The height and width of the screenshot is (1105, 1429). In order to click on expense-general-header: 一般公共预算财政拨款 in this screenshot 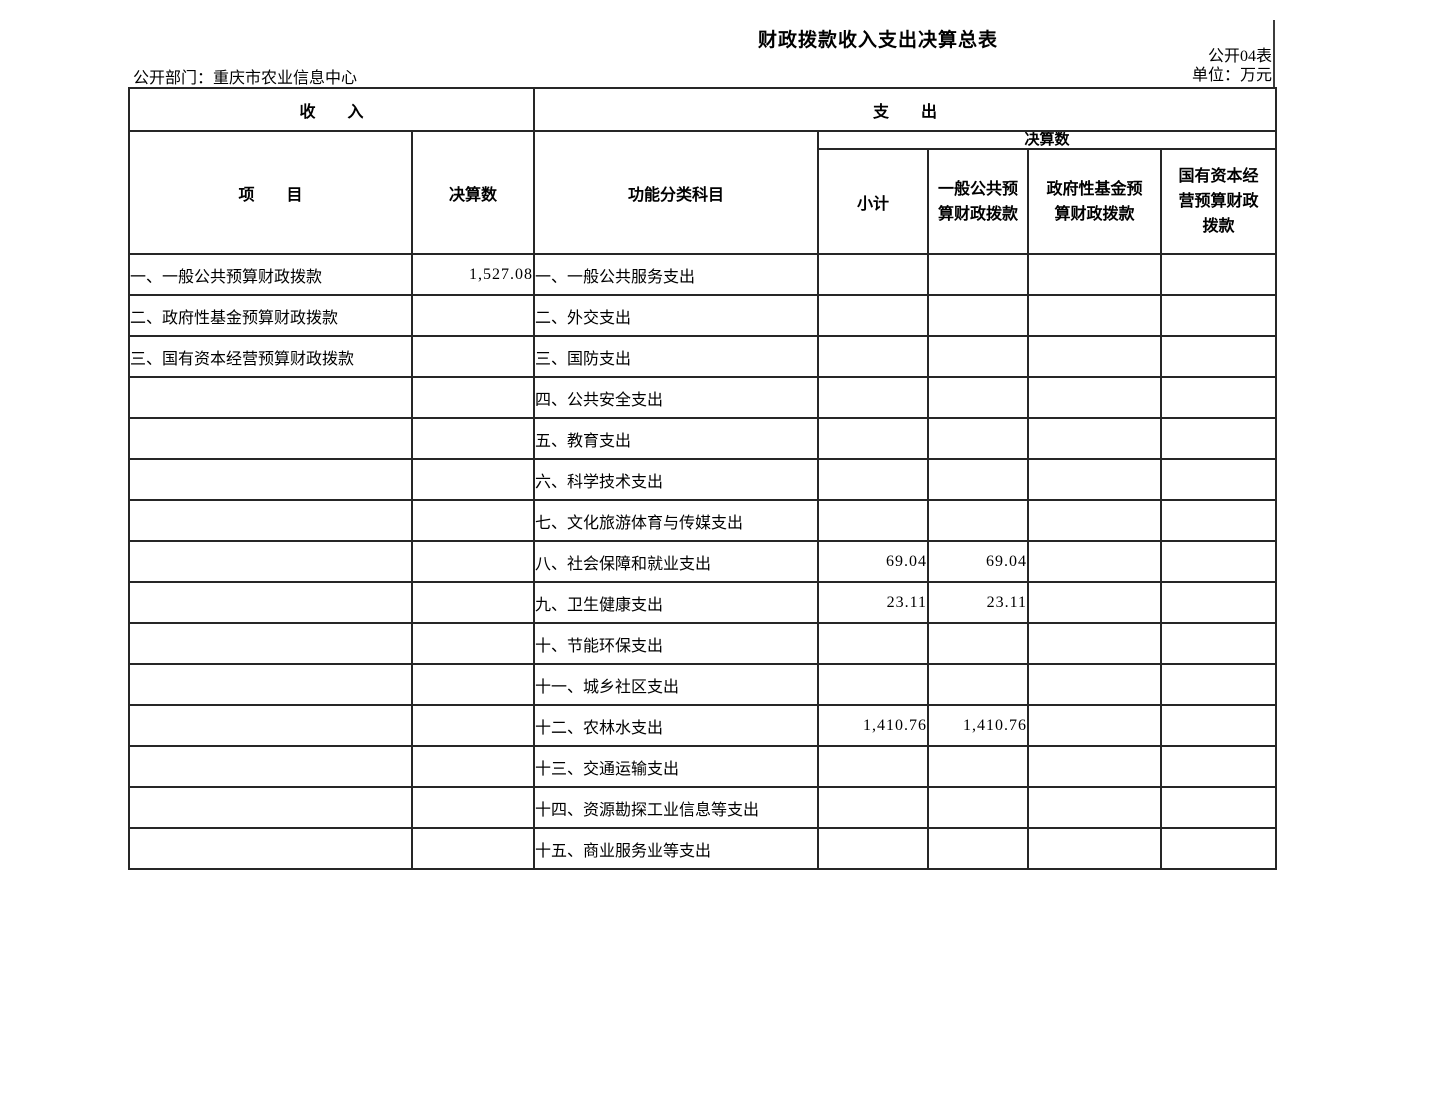, I will do `click(978, 201)`.